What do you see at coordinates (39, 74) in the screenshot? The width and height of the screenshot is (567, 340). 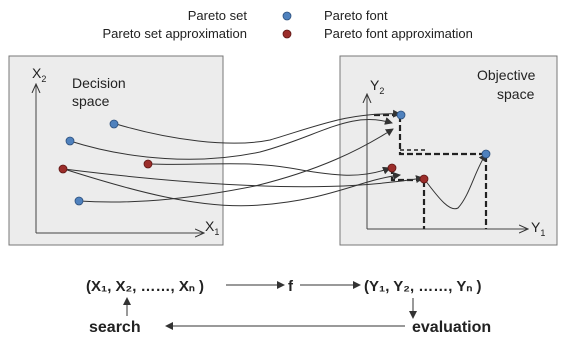 I see `decision-y-axis-label: X2` at bounding box center [39, 74].